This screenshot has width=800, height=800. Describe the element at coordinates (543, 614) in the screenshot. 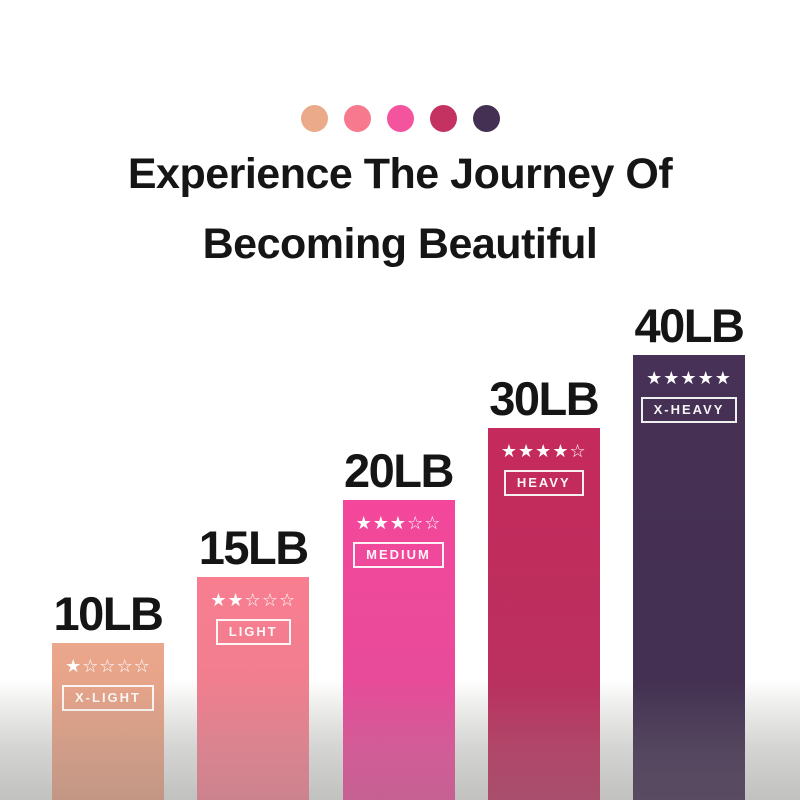

I see `bar-30lb: ★★★★☆ HEAVY` at that location.